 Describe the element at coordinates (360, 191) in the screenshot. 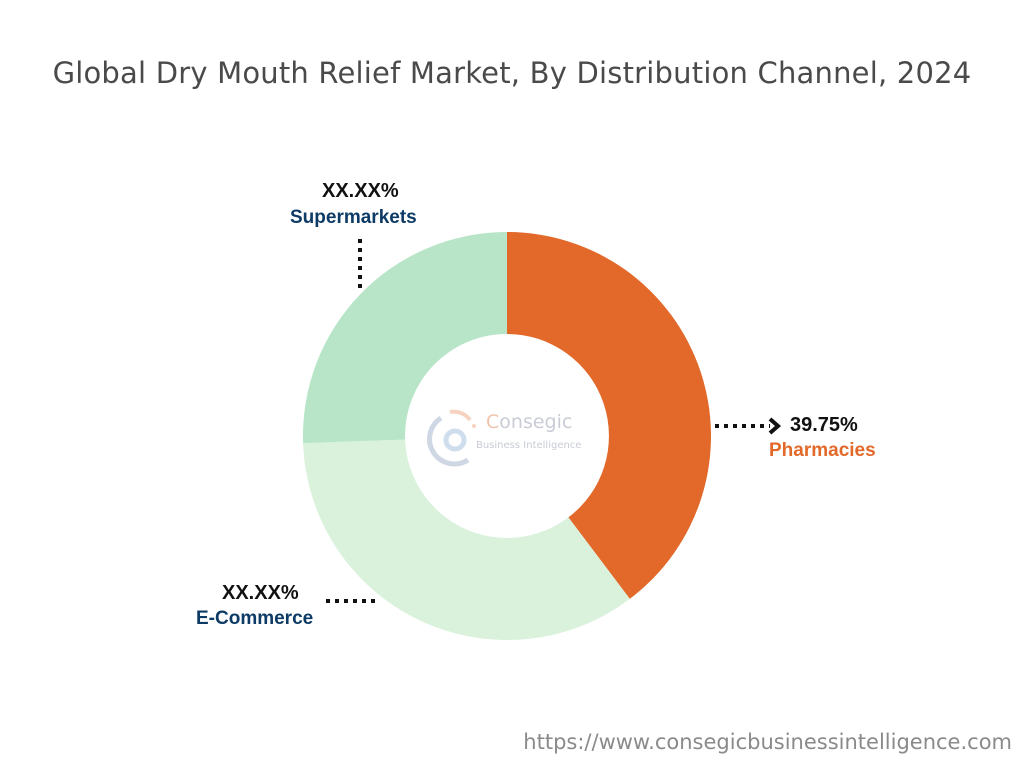

I see `supermarkets-pct: XX.XX%` at that location.